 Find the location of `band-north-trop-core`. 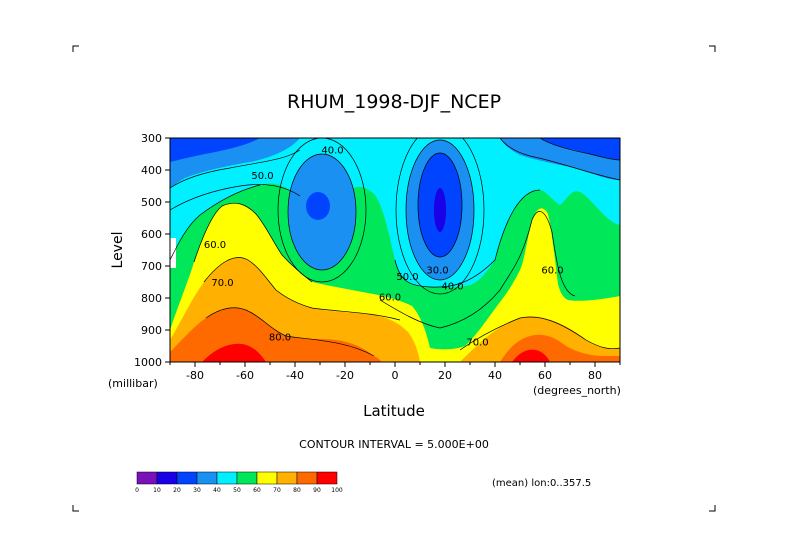

band-north-trop-core is located at coordinates (440, 210).